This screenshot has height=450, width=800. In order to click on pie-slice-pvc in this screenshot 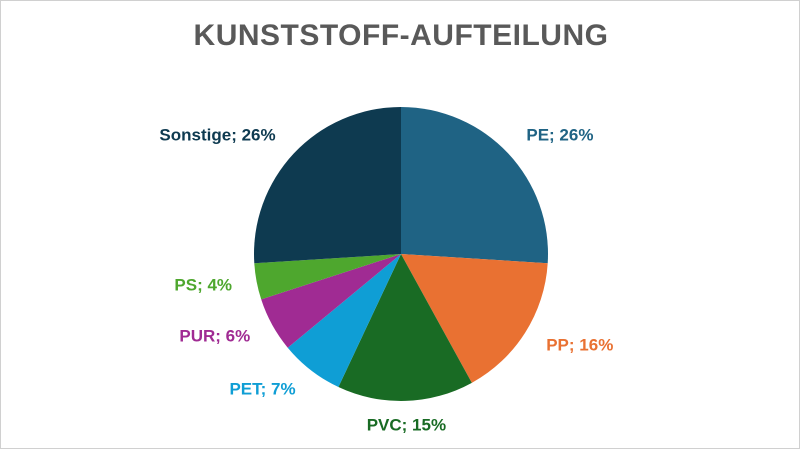, I will do `click(405, 327)`.